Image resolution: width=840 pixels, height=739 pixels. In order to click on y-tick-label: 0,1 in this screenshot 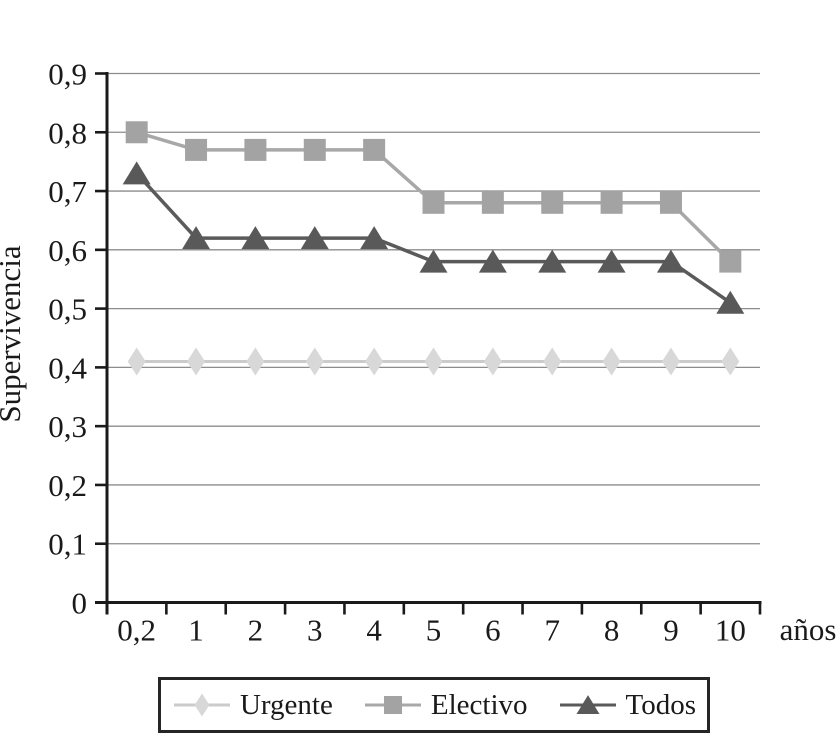, I will do `click(67, 544)`.